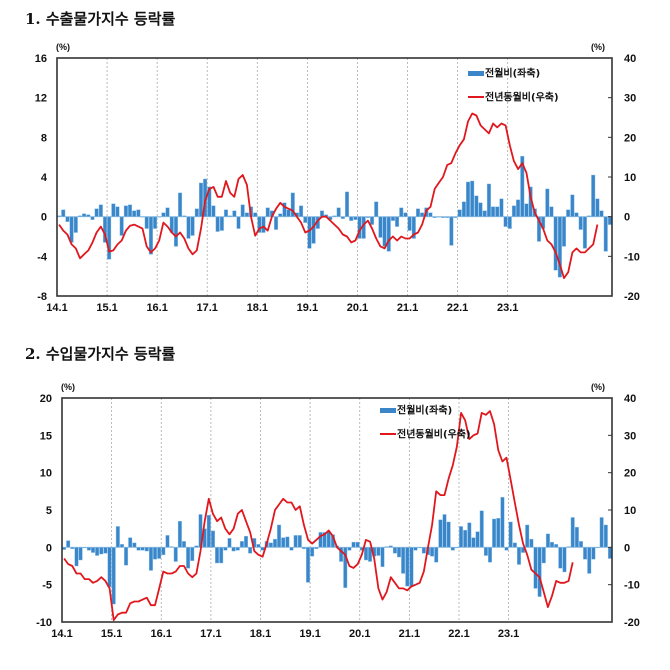  What do you see at coordinates (627, 218) in the screenshot?
I see `chart-1-right-tick-label: 0` at bounding box center [627, 218].